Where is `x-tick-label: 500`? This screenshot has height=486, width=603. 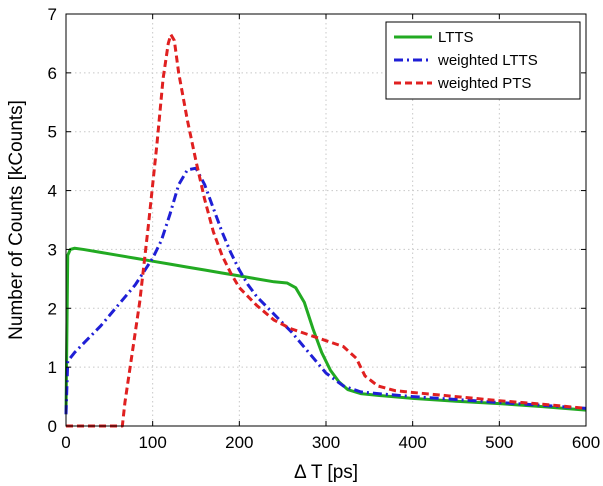 x-tick-label: 500 is located at coordinates (499, 442).